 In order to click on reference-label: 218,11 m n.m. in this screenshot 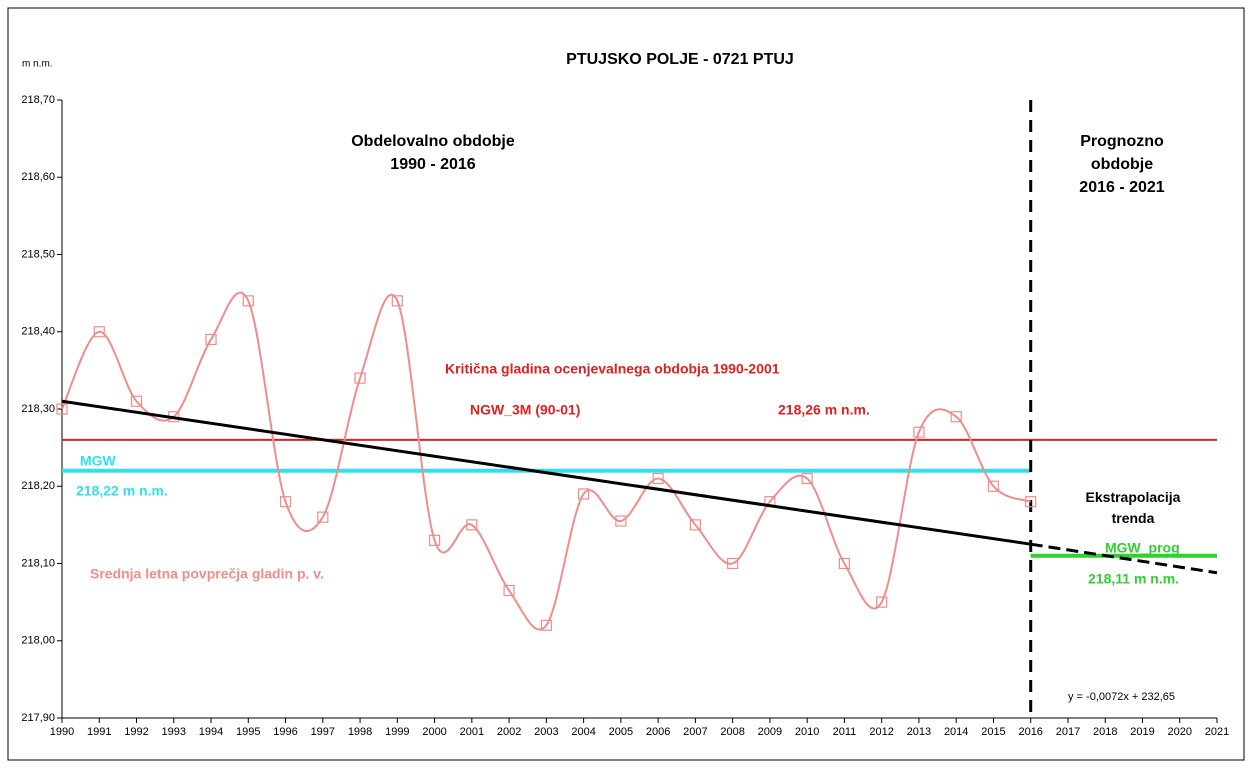, I will do `click(1133, 579)`.